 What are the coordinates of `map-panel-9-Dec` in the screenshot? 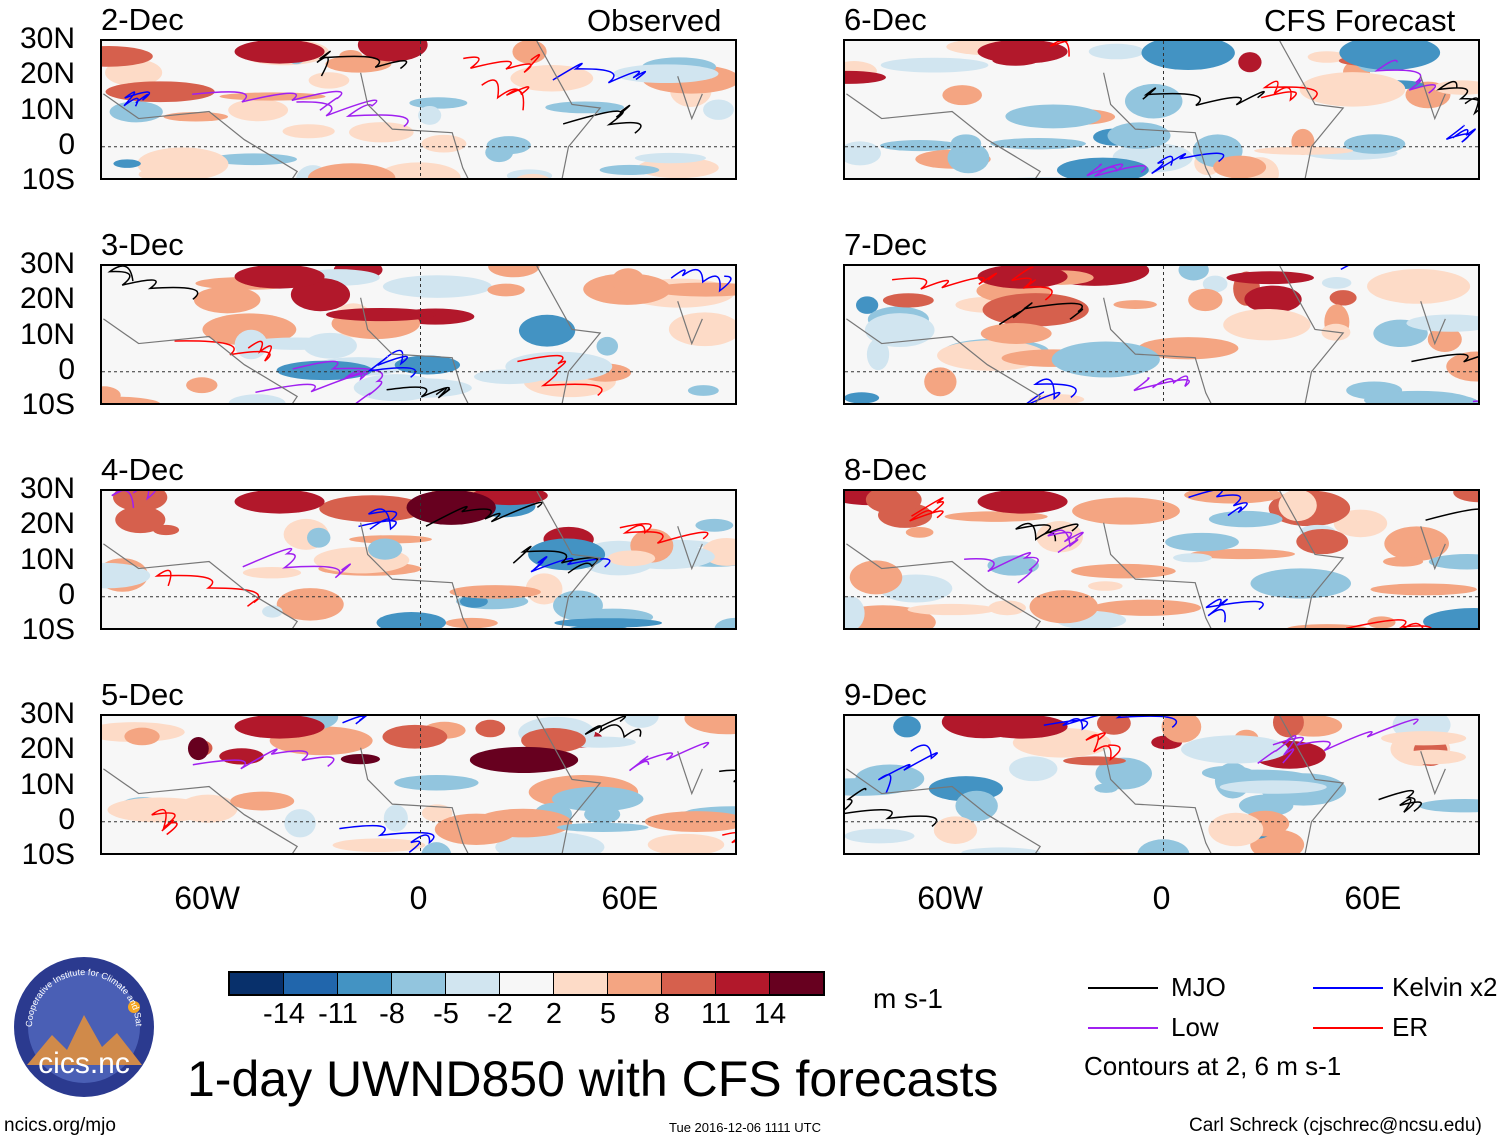 It's located at (1161, 784).